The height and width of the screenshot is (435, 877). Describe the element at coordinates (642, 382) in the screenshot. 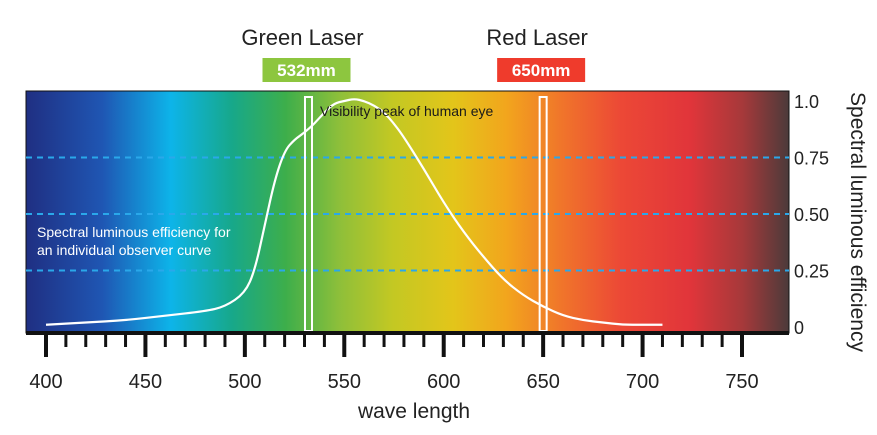

I see `x-tick-label: 700` at that location.